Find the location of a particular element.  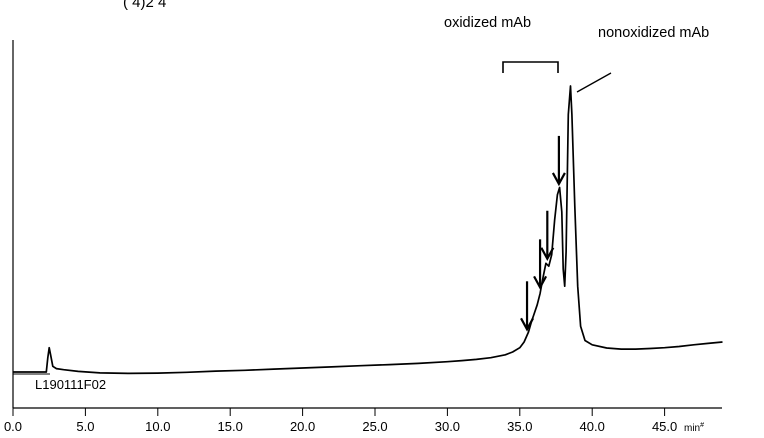

x-axis-unit-text: min is located at coordinates (692, 428).